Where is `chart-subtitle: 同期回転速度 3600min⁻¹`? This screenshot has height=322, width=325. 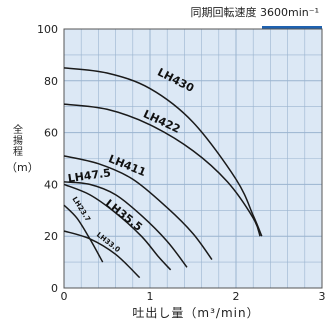
chart-subtitle: 同期回転速度 3600min⁻¹ is located at coordinates (254, 12).